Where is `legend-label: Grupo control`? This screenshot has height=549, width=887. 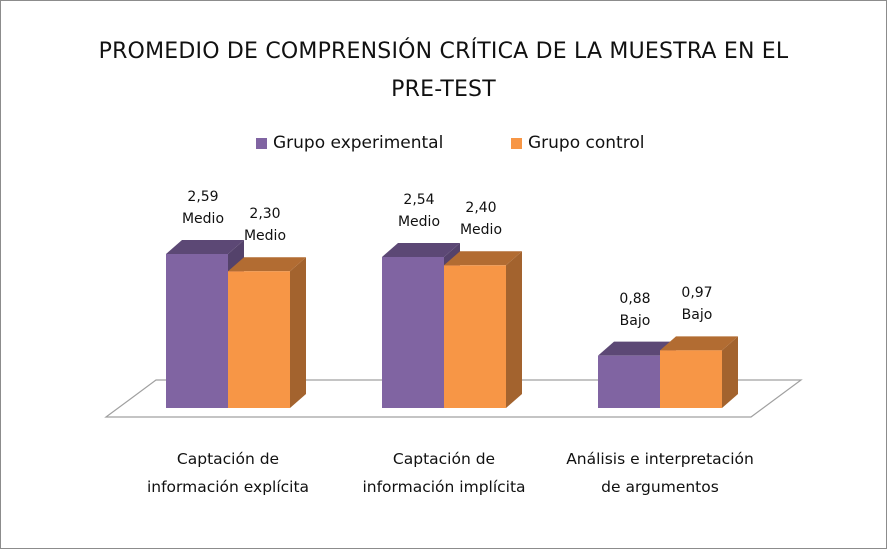 legend-label: Grupo control is located at coordinates (586, 143).